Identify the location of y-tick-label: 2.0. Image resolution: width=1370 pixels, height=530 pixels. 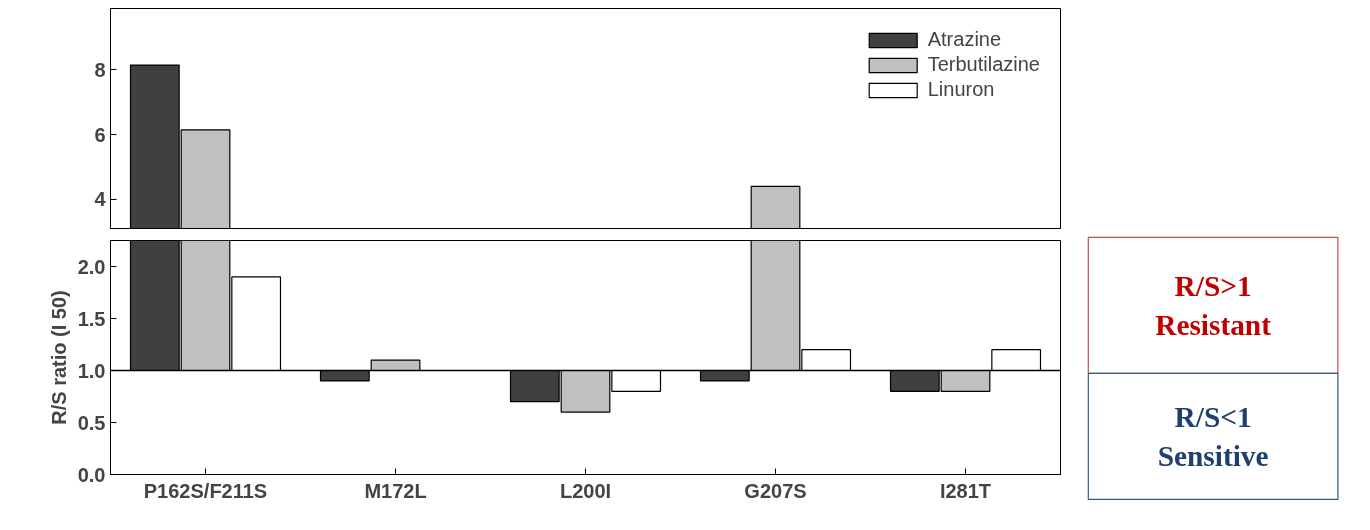
(91, 266).